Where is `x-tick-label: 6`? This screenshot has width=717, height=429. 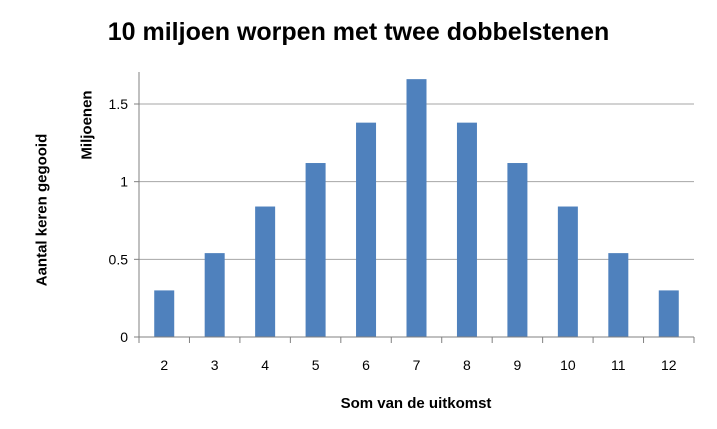 x-tick-label: 6 is located at coordinates (366, 365).